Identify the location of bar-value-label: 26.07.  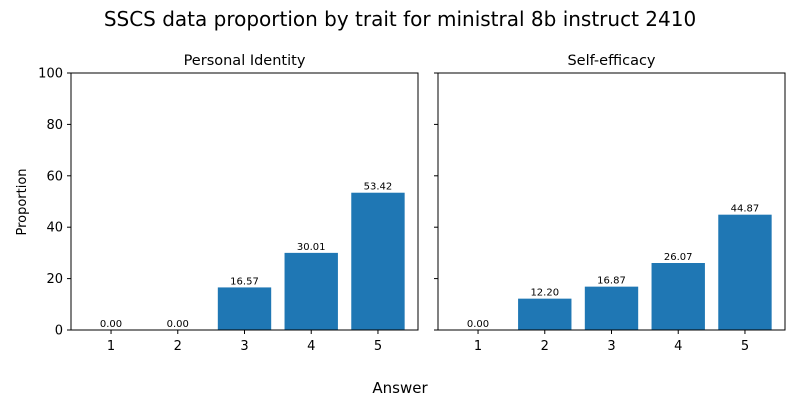
(678, 257).